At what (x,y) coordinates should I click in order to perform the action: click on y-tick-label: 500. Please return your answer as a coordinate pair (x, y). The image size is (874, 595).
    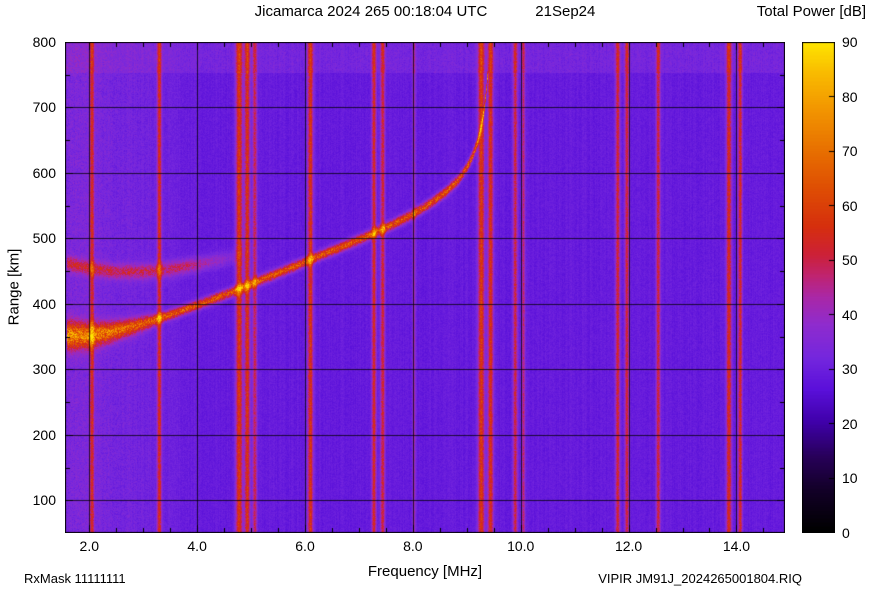
    Looking at the image, I should click on (44, 238).